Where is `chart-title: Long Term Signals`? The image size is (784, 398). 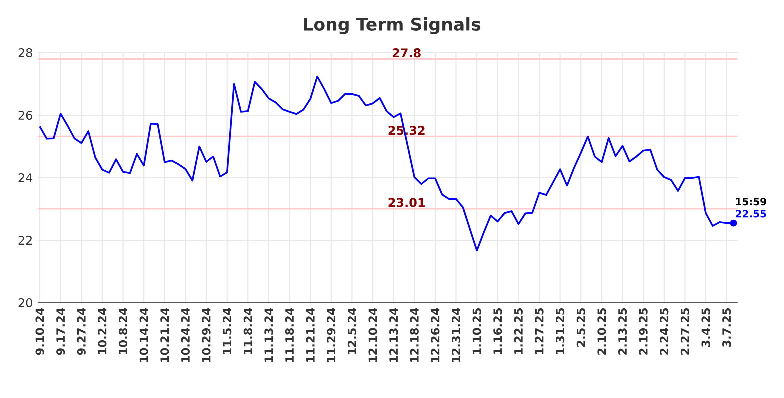
chart-title: Long Term Signals is located at coordinates (392, 26).